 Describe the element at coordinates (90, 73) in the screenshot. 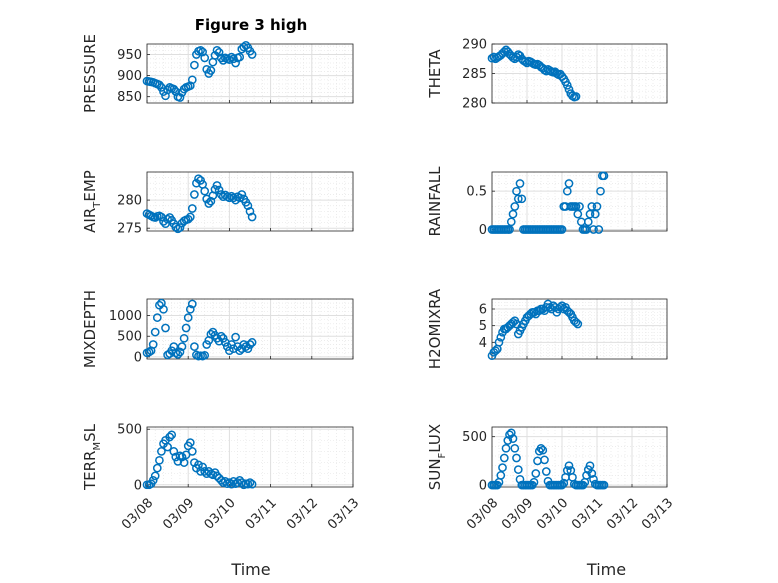

I see `y-axis-label: PRESSURE` at that location.